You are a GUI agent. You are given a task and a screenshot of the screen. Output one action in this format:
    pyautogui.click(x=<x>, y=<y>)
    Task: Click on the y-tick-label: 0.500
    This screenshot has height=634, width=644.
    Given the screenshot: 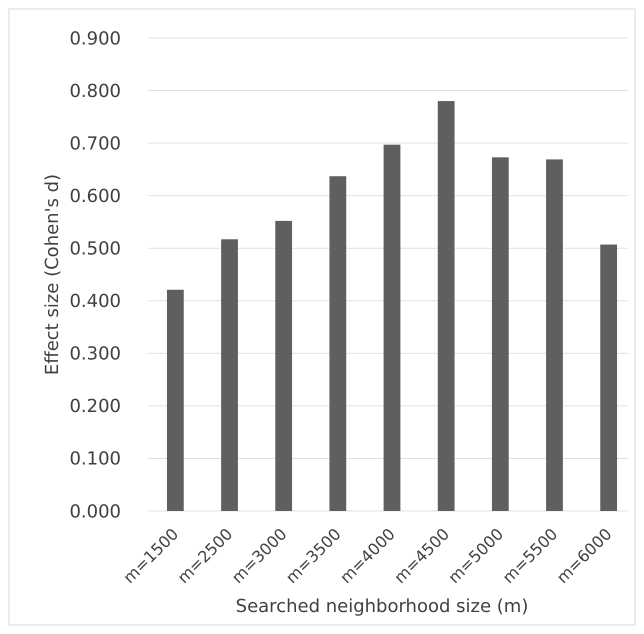 What is the action you would take?
    pyautogui.click(x=95, y=249)
    